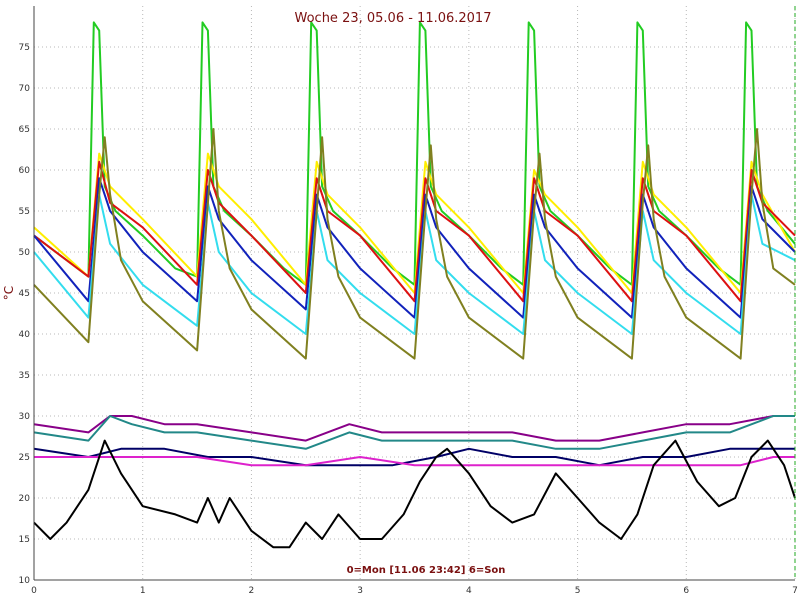 Image resolution: width=800 pixels, height=600 pixels. I want to click on y-tick-label: 30, so click(25, 417).